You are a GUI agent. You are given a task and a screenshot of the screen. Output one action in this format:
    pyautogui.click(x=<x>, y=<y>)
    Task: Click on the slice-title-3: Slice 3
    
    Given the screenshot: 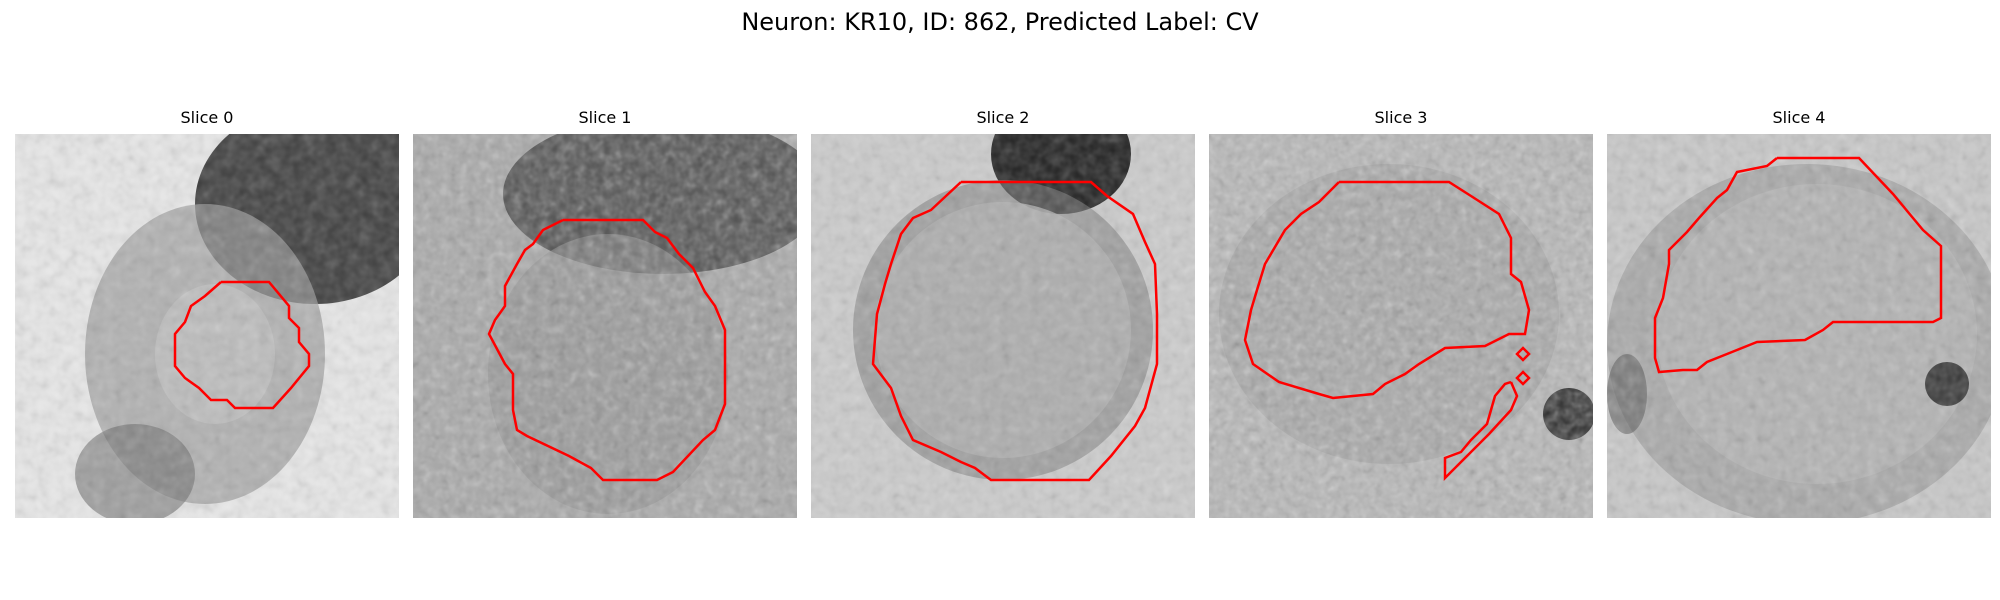 What is the action you would take?
    pyautogui.click(x=1401, y=117)
    